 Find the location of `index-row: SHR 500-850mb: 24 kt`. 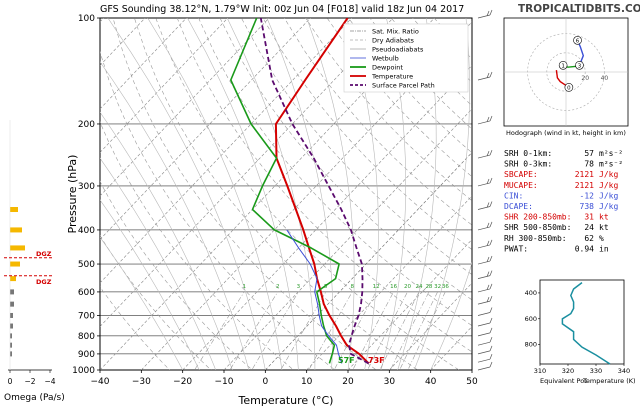

index-row: SHR 500-850mb: 24 kt is located at coordinates (556, 227).